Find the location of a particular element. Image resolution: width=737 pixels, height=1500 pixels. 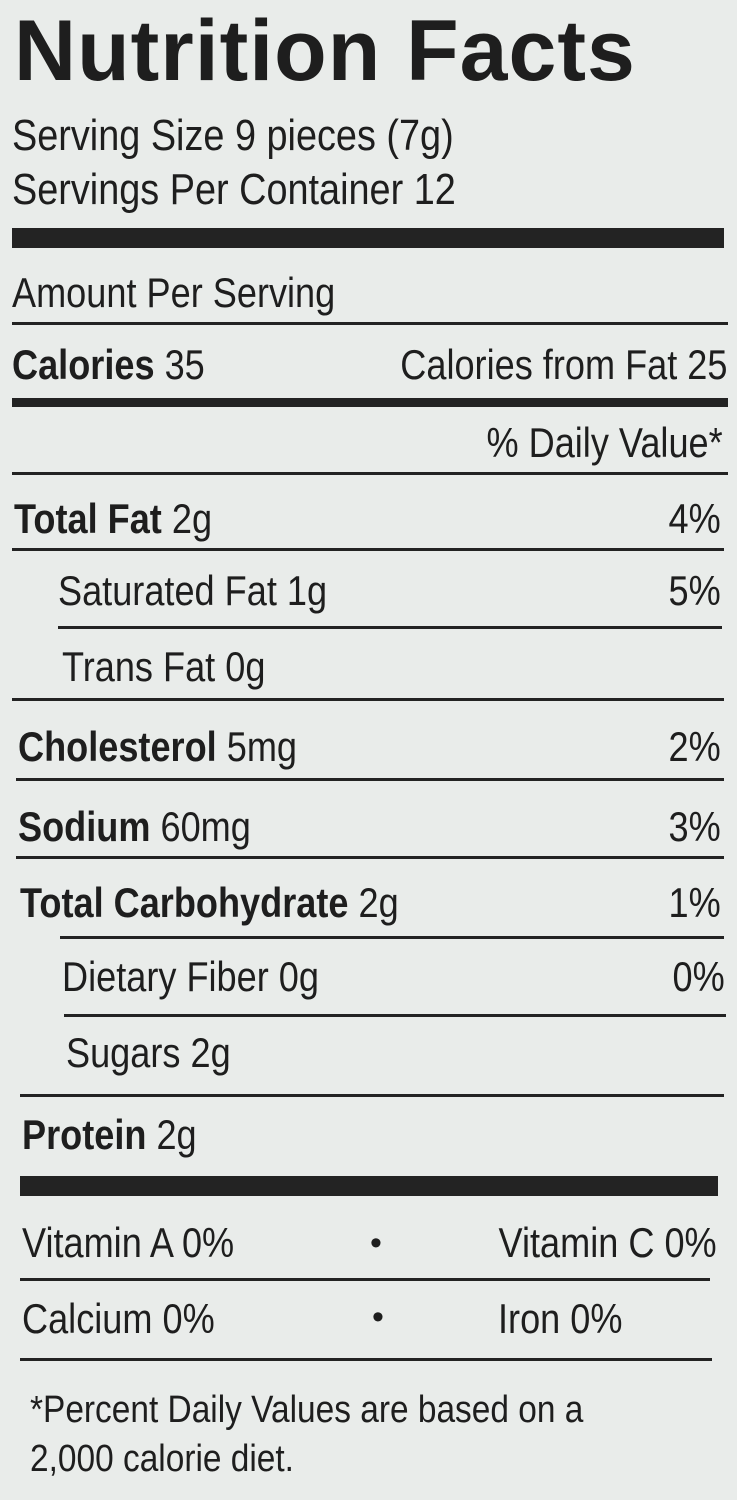

nutrient-label: Total Carbohydrate is located at coordinates (184, 902).